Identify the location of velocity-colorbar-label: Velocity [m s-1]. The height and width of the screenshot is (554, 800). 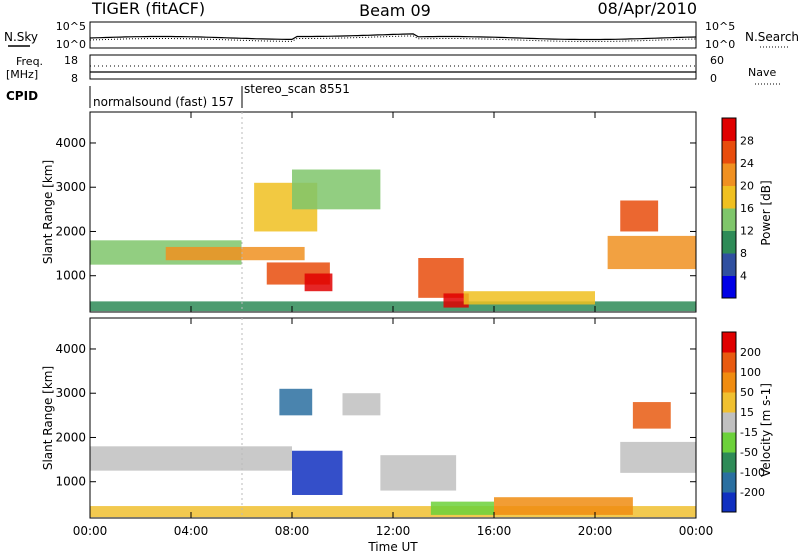
(766, 430).